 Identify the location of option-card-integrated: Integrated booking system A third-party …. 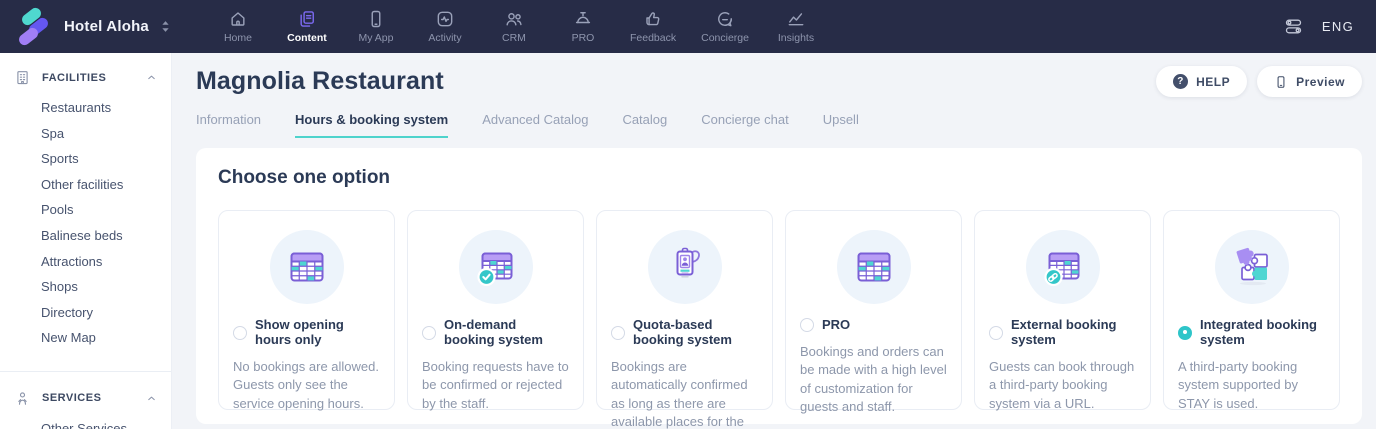
(1251, 310).